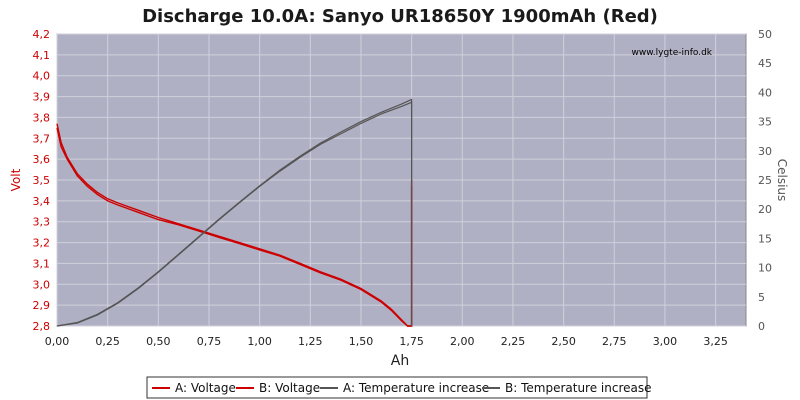  What do you see at coordinates (462, 341) in the screenshot?
I see `x-tick-label: 2,00` at bounding box center [462, 341].